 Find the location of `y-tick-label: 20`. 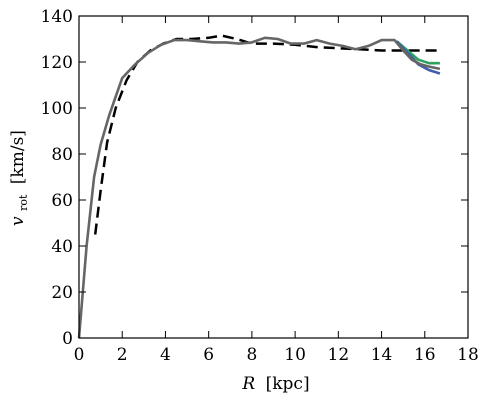

y-tick-label: 20 is located at coordinates (62, 293).